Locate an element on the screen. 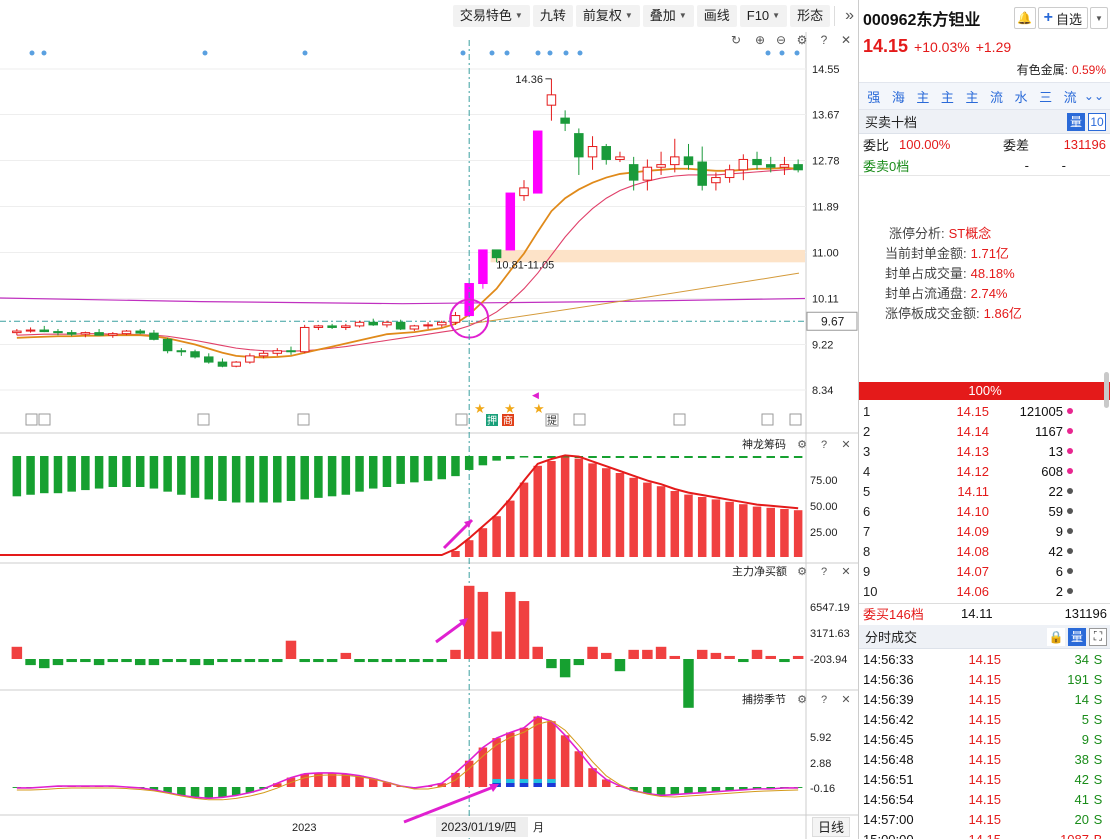  levels-toggle: 10 is located at coordinates (1097, 121).